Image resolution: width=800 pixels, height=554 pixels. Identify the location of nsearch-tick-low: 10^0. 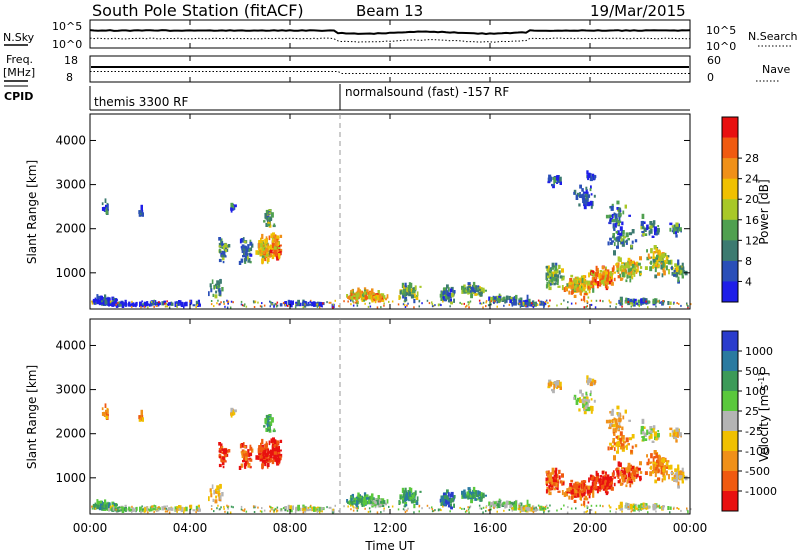
(721, 46).